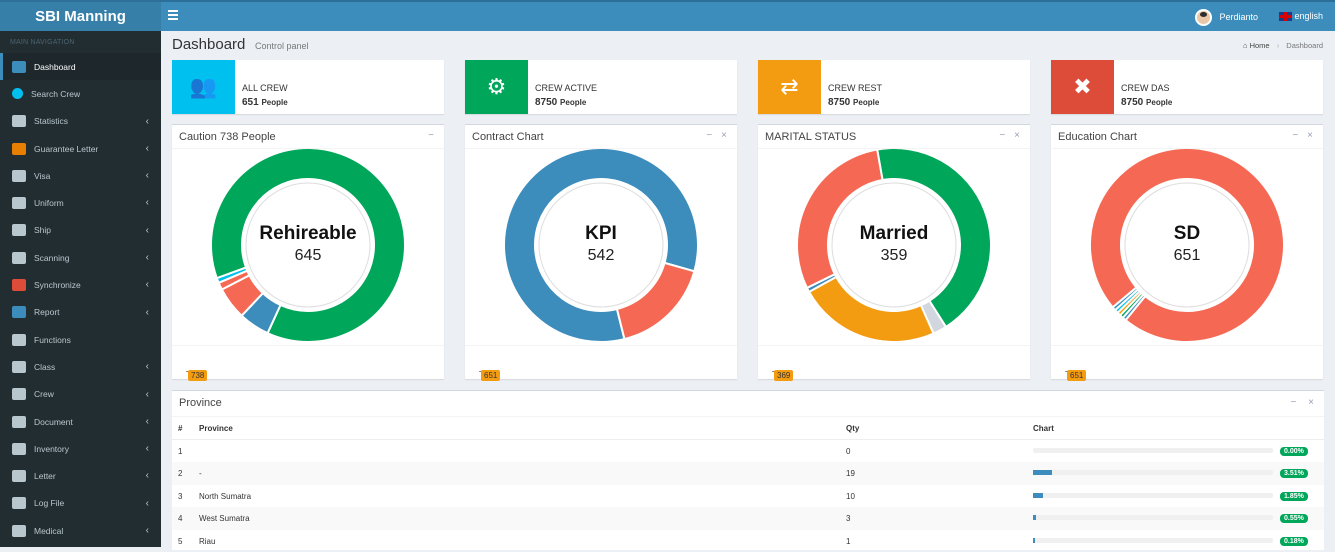 The width and height of the screenshot is (1335, 552). Describe the element at coordinates (80, 448) in the screenshot. I see `sidebar-item-inventory: Inventory‹` at that location.